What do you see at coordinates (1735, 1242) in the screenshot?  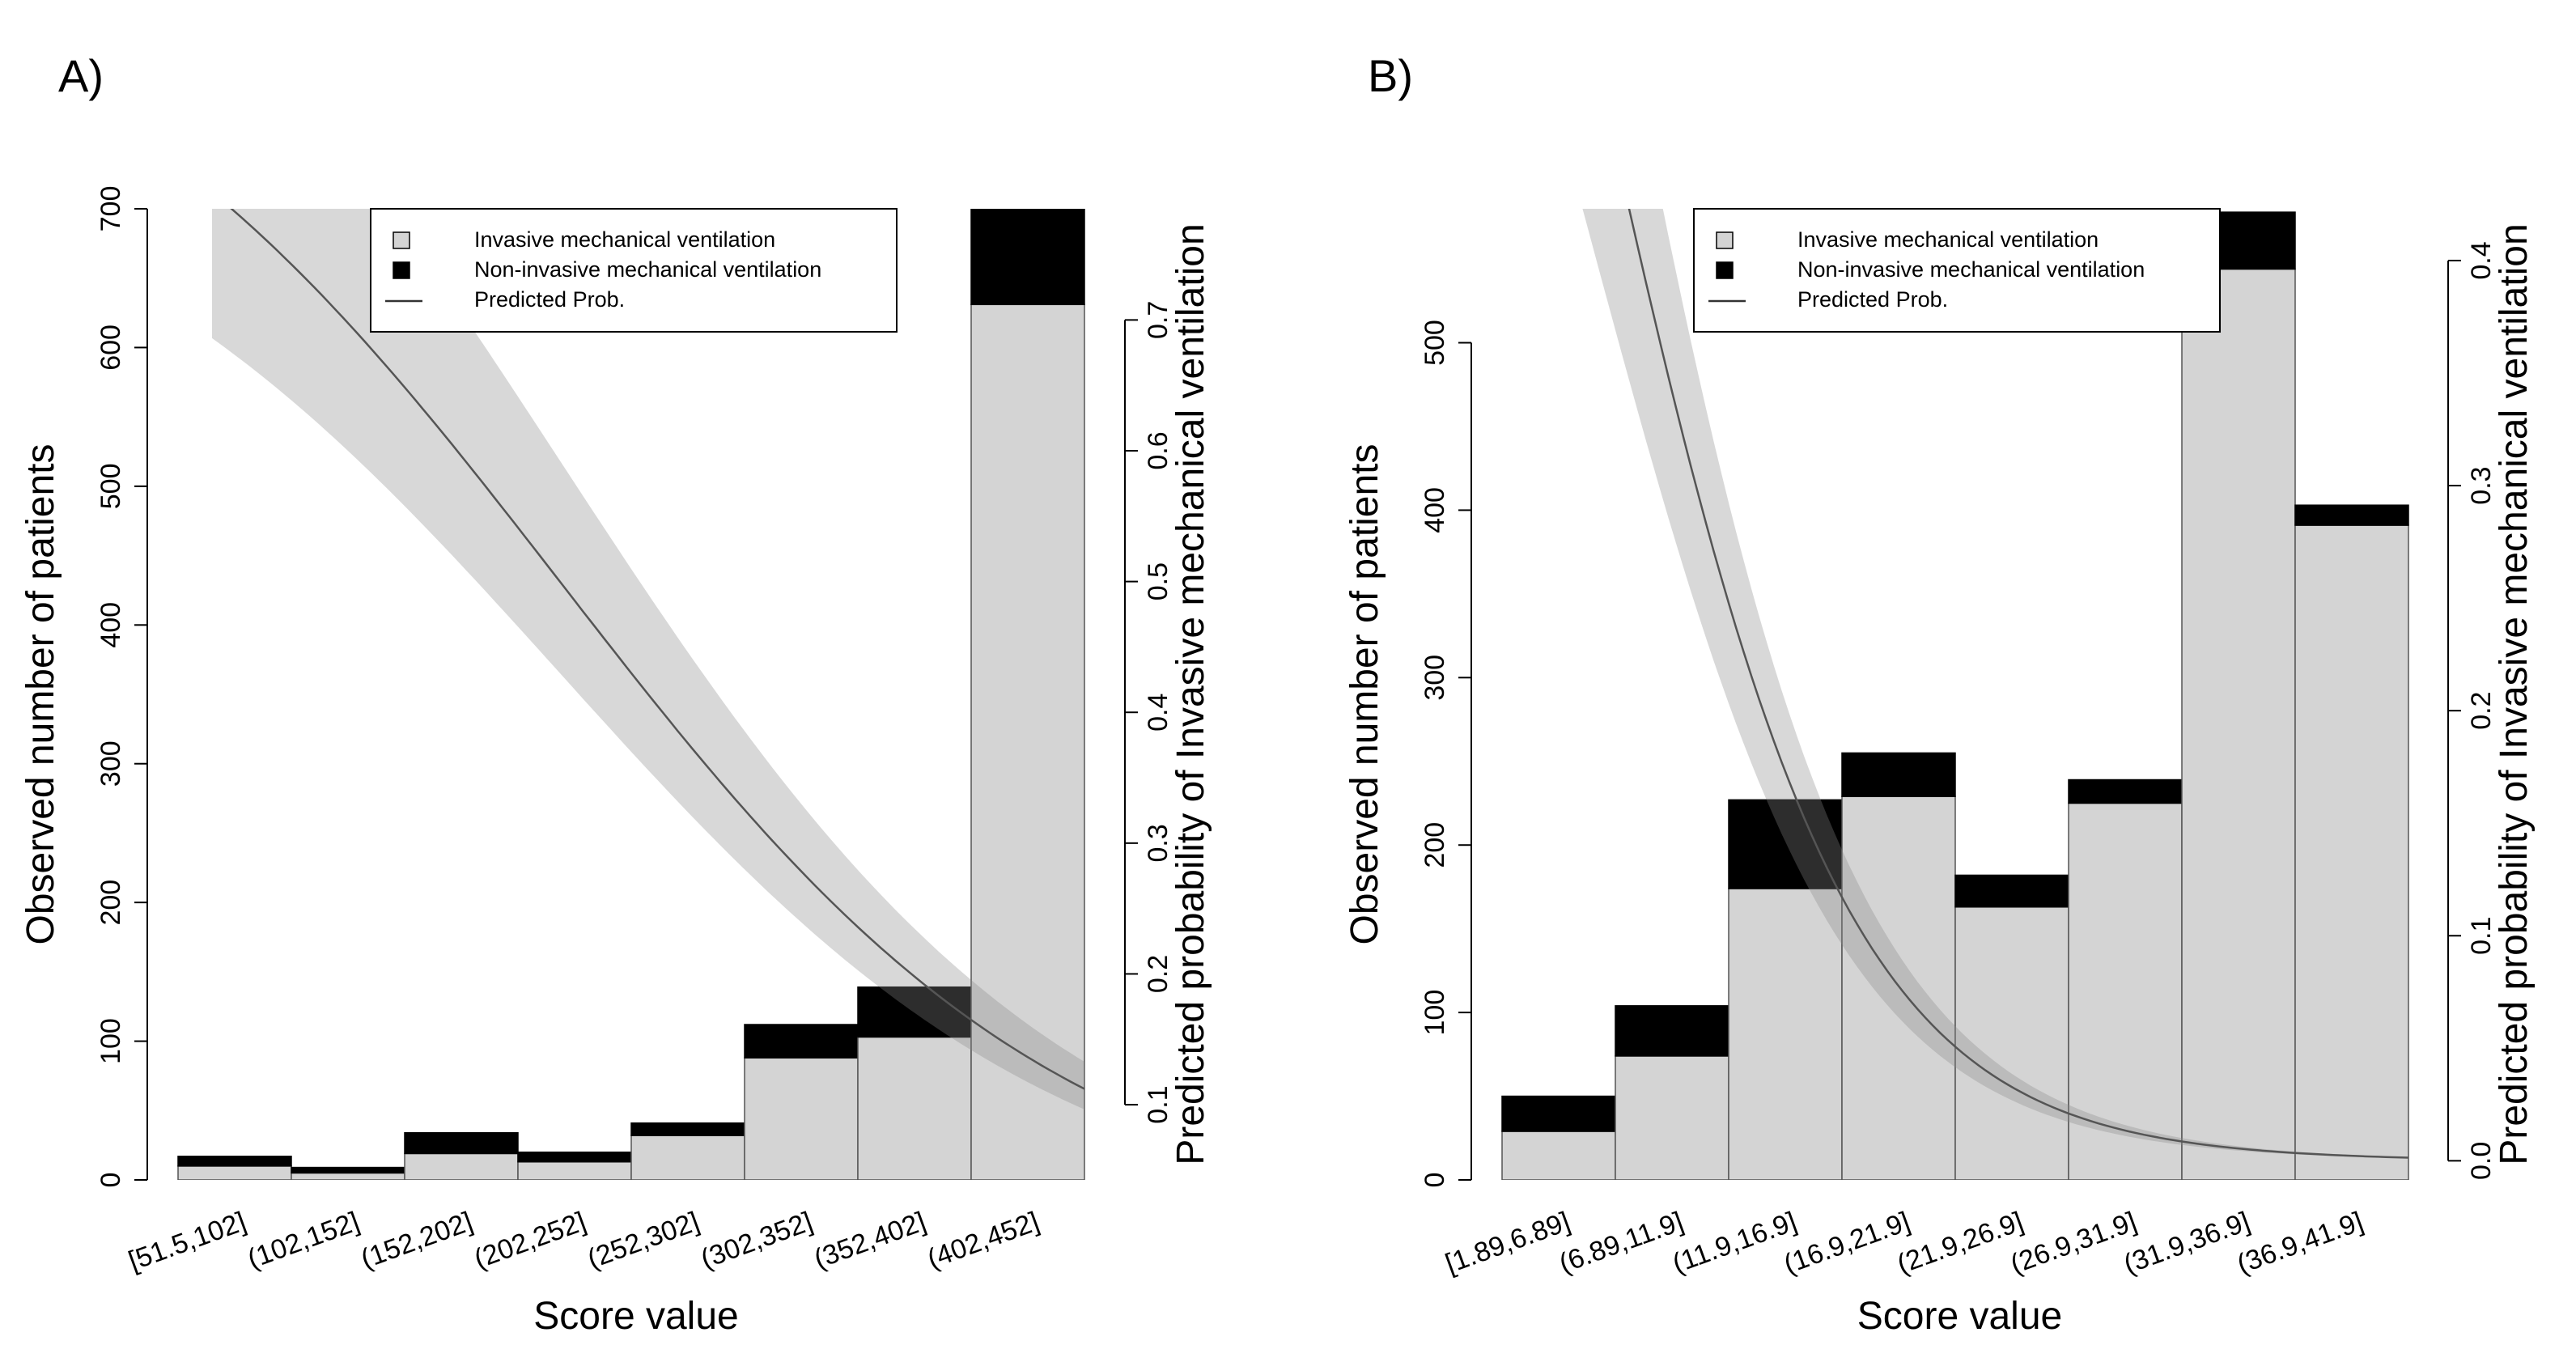 I see `x-tick-label: (11.9,16.9]` at bounding box center [1735, 1242].